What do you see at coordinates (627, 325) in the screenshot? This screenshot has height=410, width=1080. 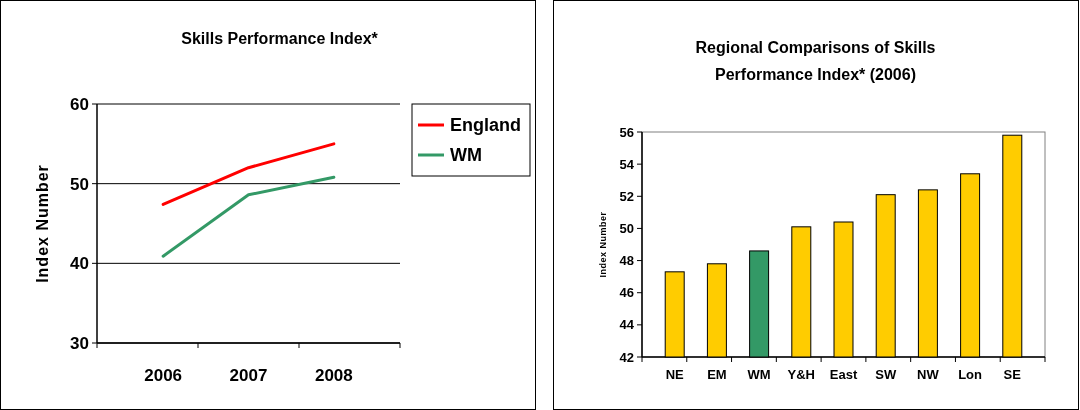 I see `y-tick-label: 44` at bounding box center [627, 325].